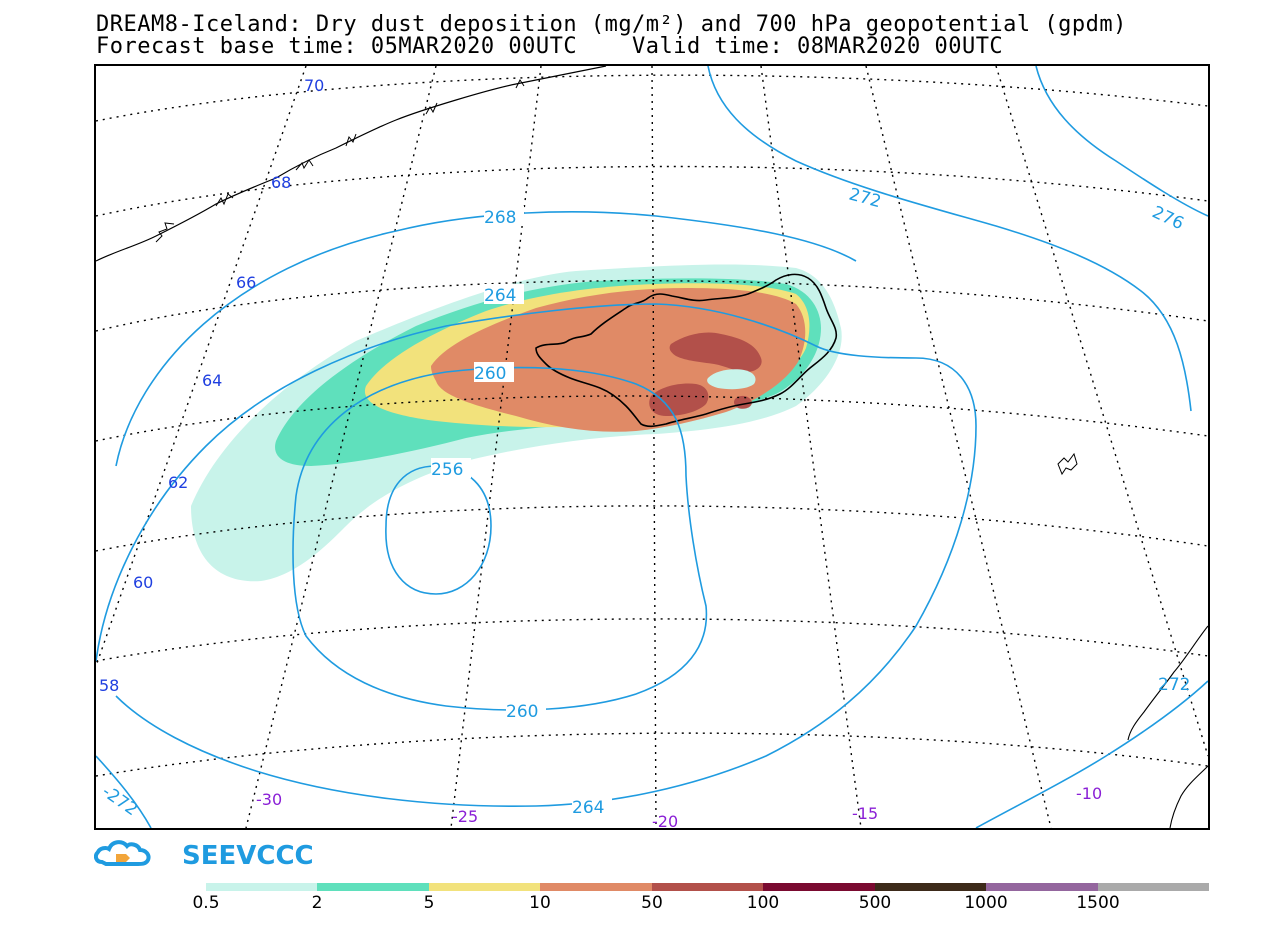 Image resolution: width=1271 pixels, height=925 pixels. What do you see at coordinates (1167, 726) in the screenshot?
I see `norway-coastline` at bounding box center [1167, 726].